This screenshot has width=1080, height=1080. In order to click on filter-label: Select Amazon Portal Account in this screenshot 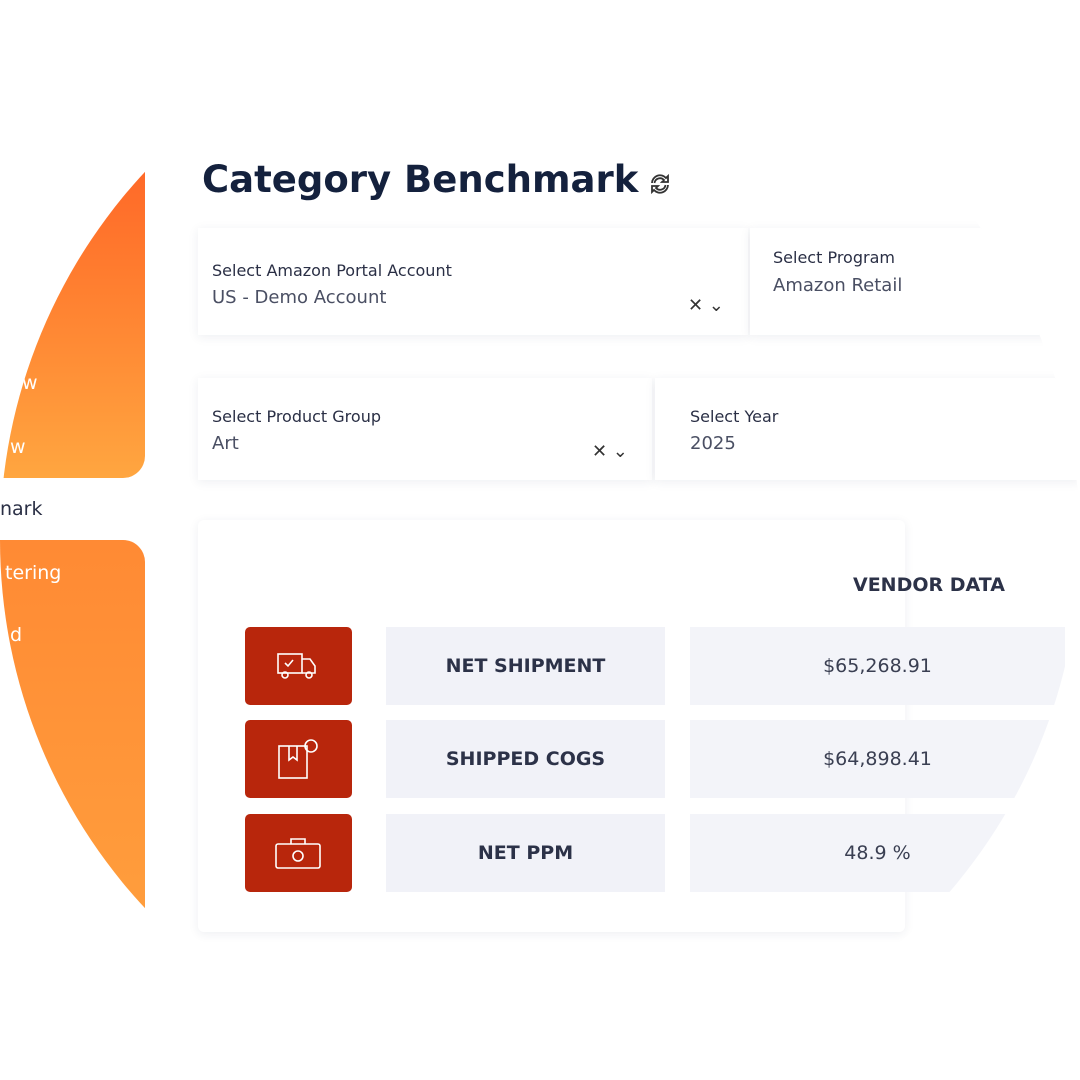, I will do `click(332, 270)`.